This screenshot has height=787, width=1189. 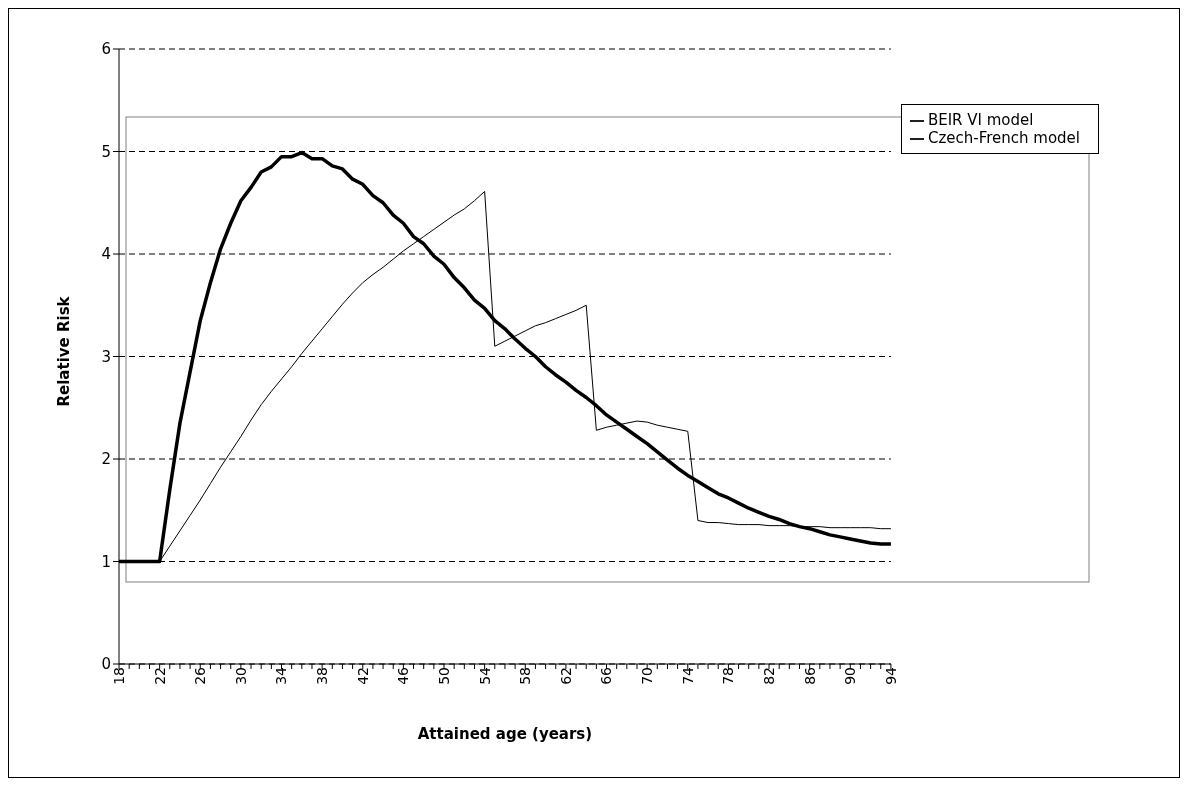 What do you see at coordinates (281, 675) in the screenshot?
I see `x-tick-label: 34` at bounding box center [281, 675].